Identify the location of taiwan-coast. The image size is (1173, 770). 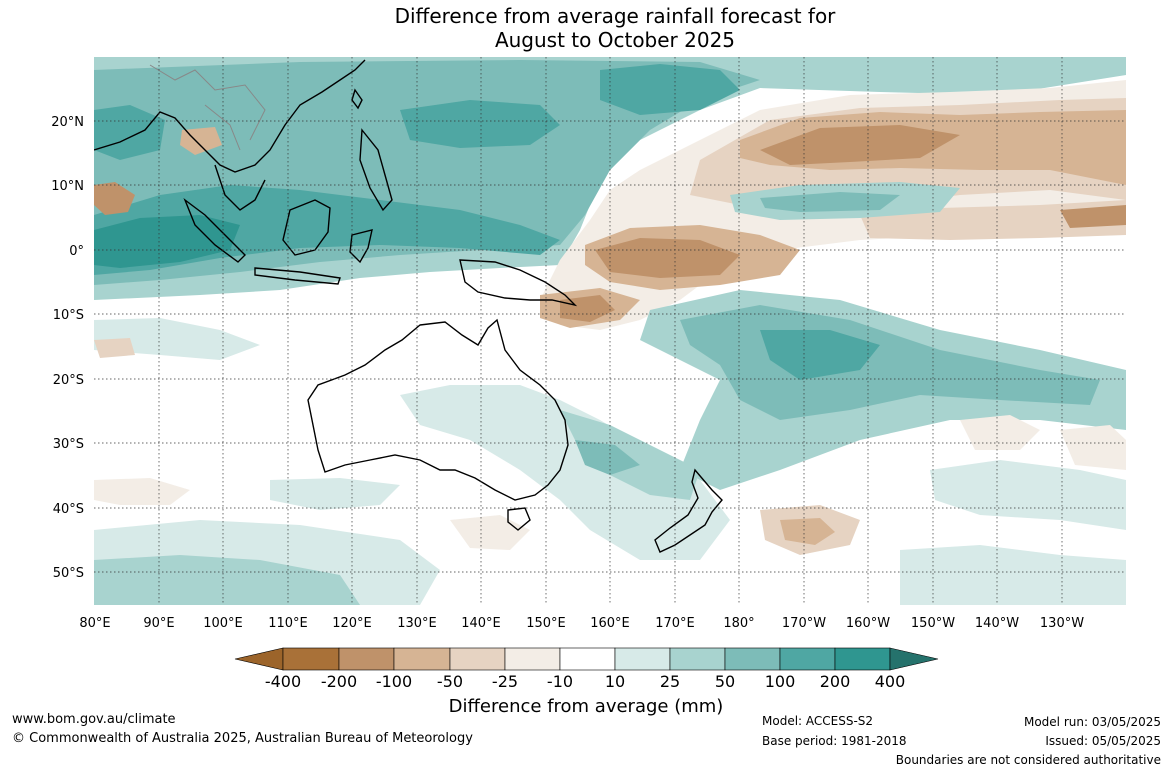
(357, 99).